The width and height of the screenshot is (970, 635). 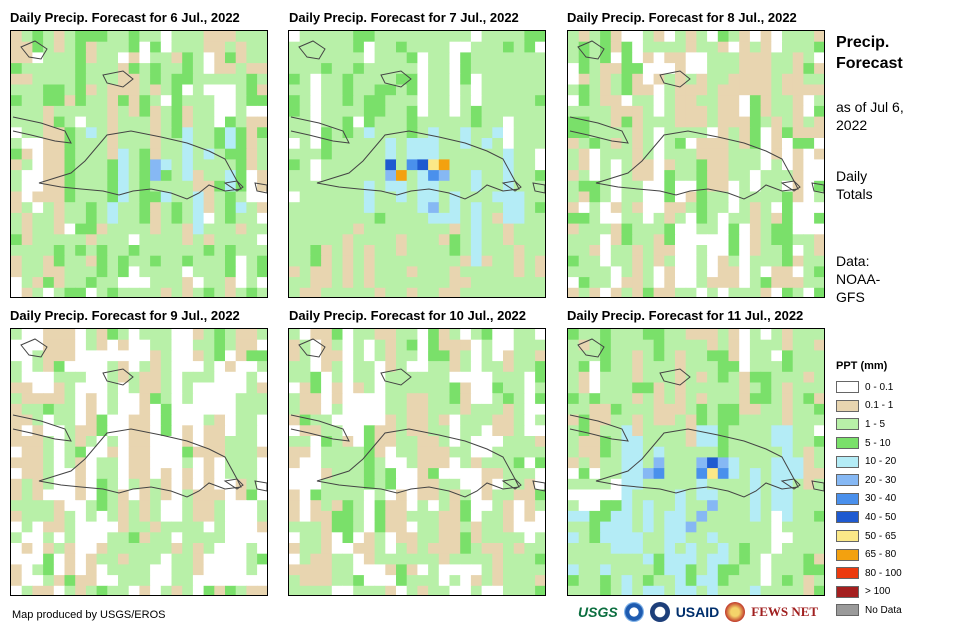 What do you see at coordinates (881, 536) in the screenshot?
I see `legend-label: 50 - 65` at bounding box center [881, 536].